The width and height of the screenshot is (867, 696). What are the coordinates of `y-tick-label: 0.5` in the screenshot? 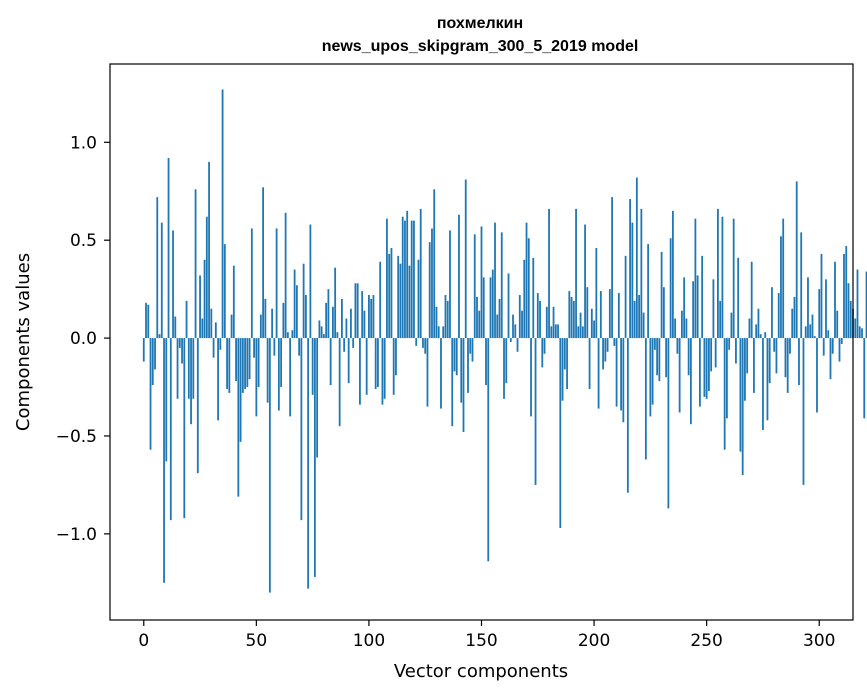 It's located at (83, 241).